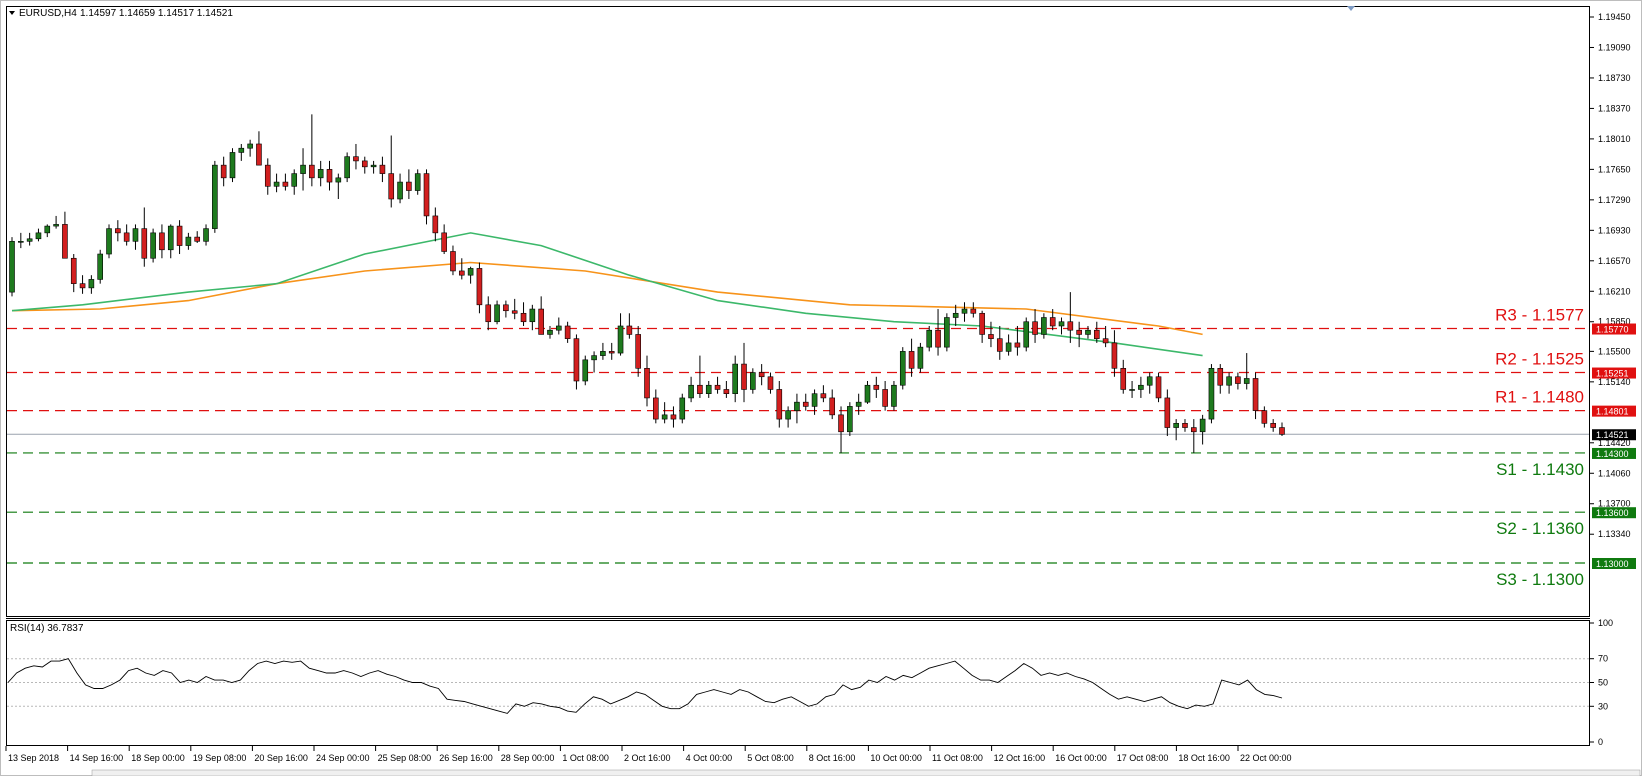 The image size is (1642, 776). Describe the element at coordinates (158, 758) in the screenshot. I see `time-tick-label: 18 Sep 00:00` at that location.